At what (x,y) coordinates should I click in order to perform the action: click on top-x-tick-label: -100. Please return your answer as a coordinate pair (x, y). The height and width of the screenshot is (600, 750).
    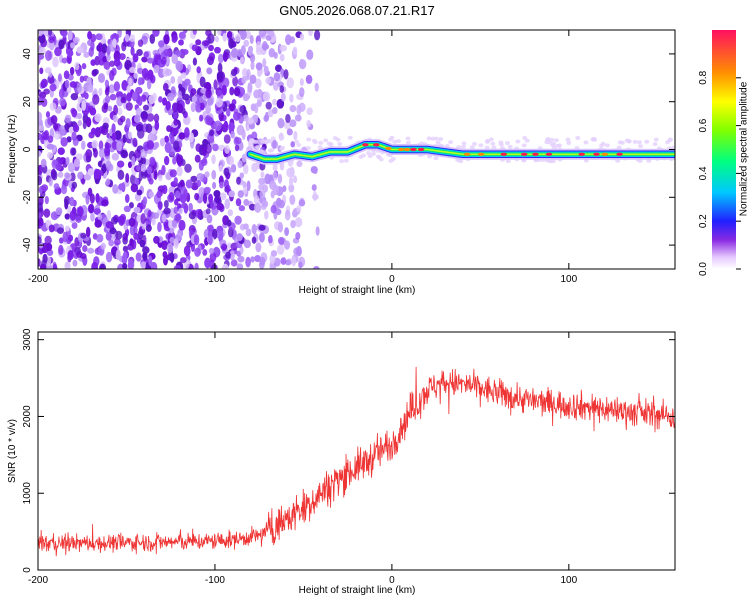
    Looking at the image, I should click on (215, 279).